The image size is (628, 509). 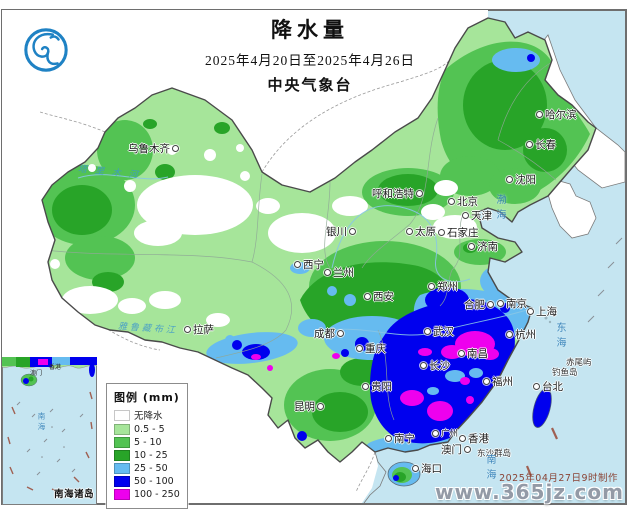 I want to click on city-label: 贵阳, so click(x=377, y=386).